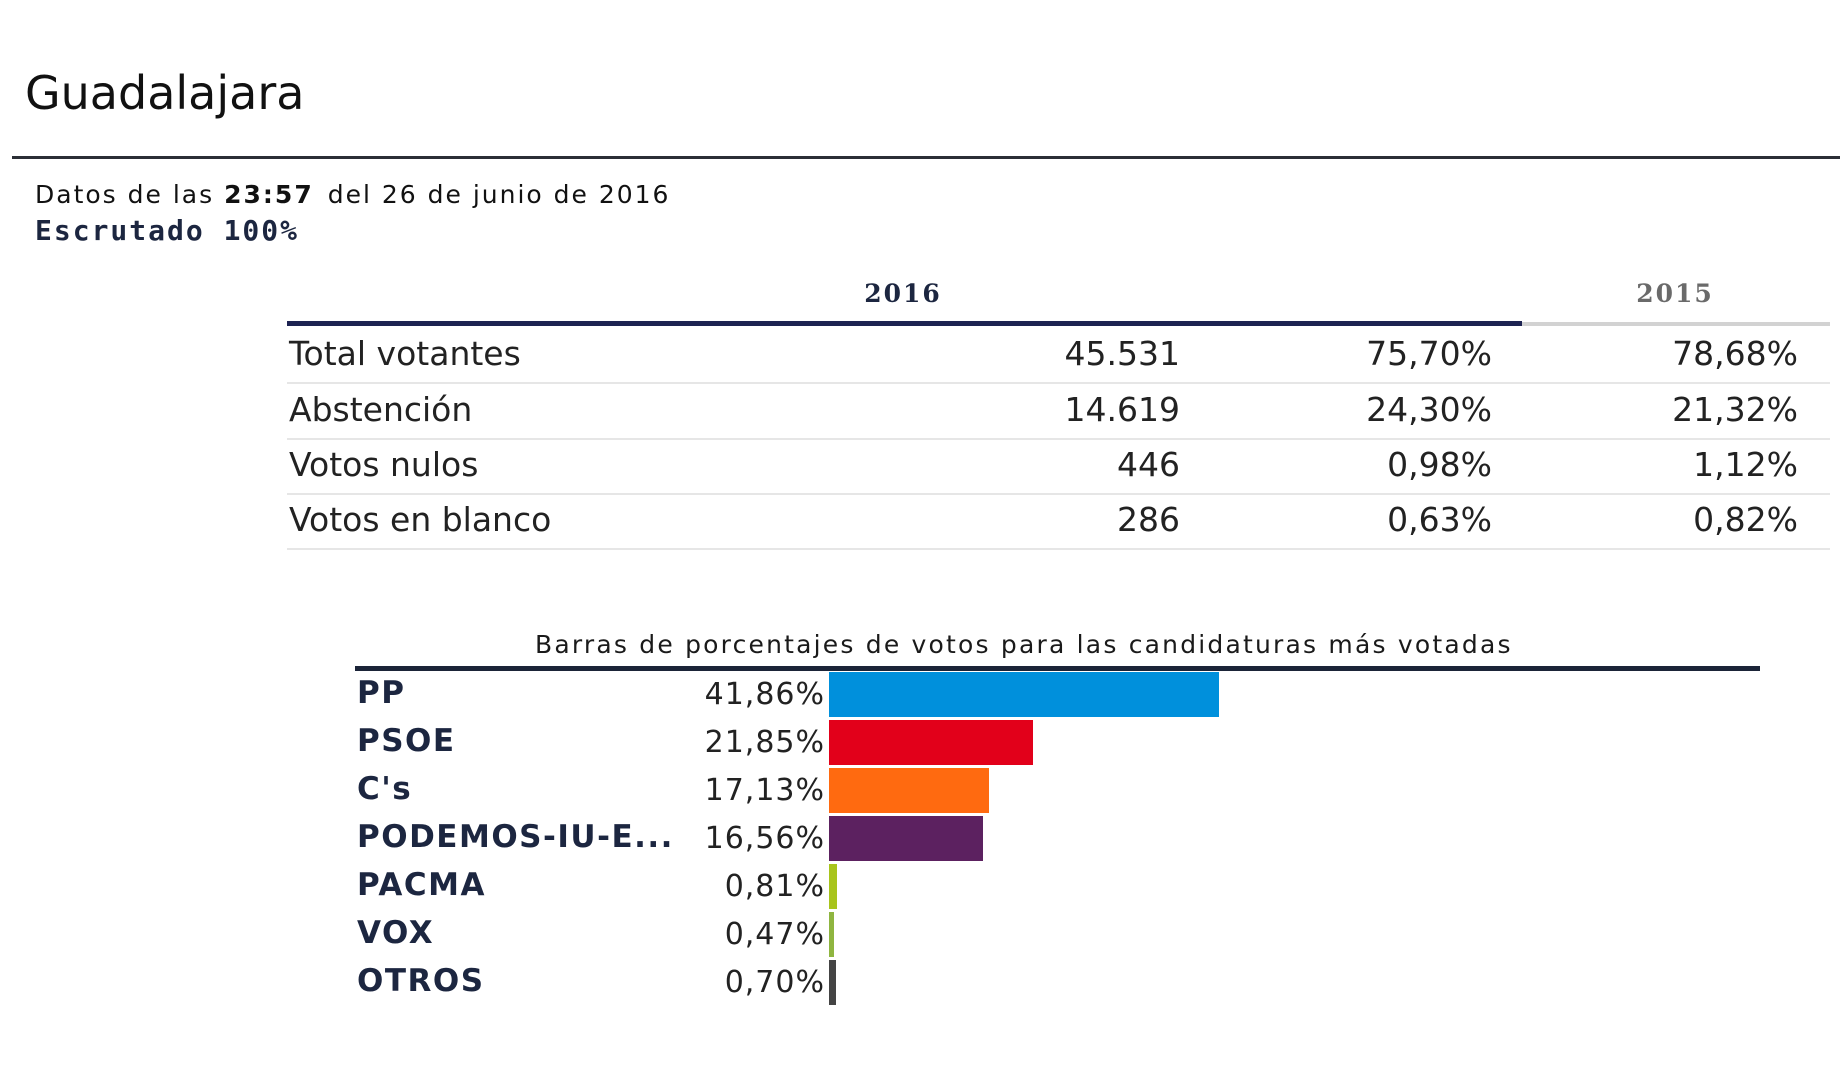 The width and height of the screenshot is (1847, 1080). I want to click on bar-category-label: PACMA, so click(421, 885).